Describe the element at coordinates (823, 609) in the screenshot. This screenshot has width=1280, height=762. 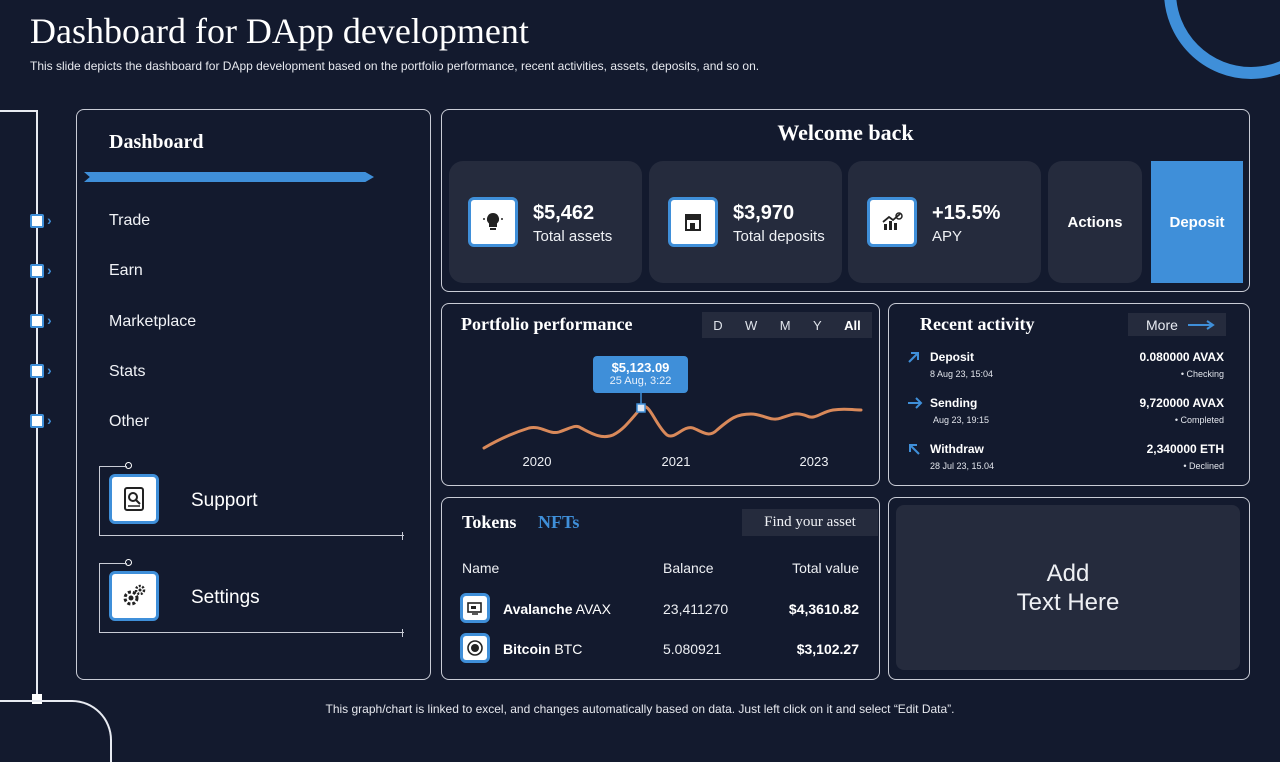
I see `token-value: $4,3610.82` at that location.